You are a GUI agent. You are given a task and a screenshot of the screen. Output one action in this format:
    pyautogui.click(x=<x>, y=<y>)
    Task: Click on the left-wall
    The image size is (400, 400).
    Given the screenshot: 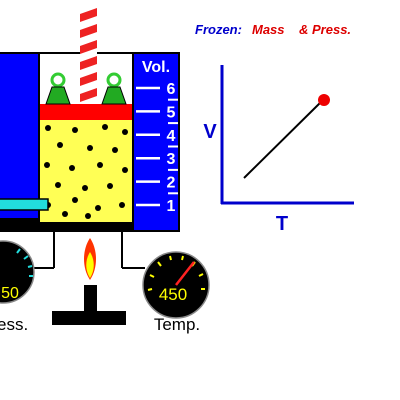 What is the action you would take?
    pyautogui.click(x=19, y=136)
    